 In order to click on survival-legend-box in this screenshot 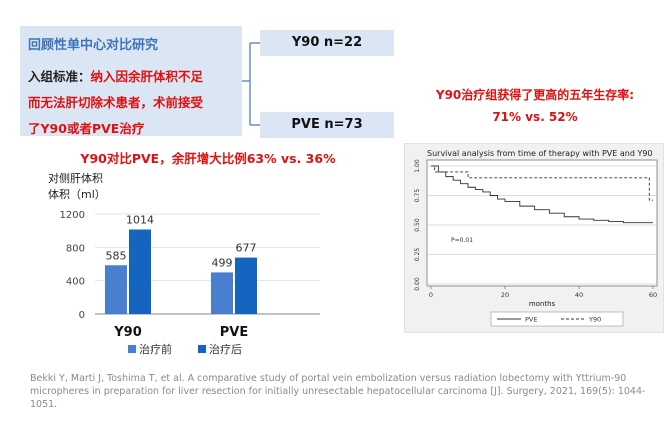, I will do `click(557, 319)`.